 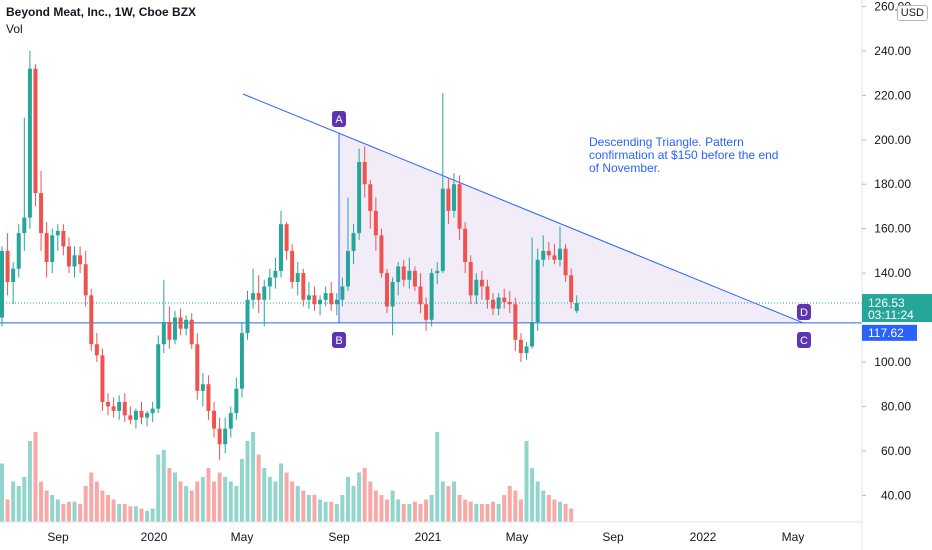 What do you see at coordinates (287, 477) in the screenshot?
I see `volume-bars` at bounding box center [287, 477].